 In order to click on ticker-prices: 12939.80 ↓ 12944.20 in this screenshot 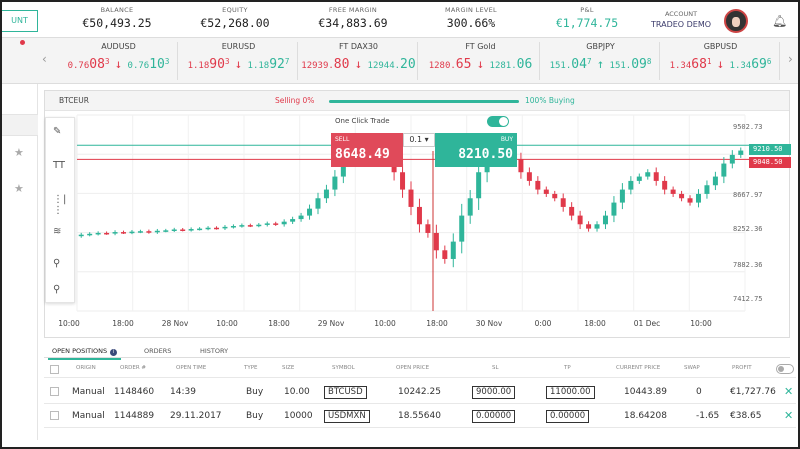, I will do `click(358, 64)`.